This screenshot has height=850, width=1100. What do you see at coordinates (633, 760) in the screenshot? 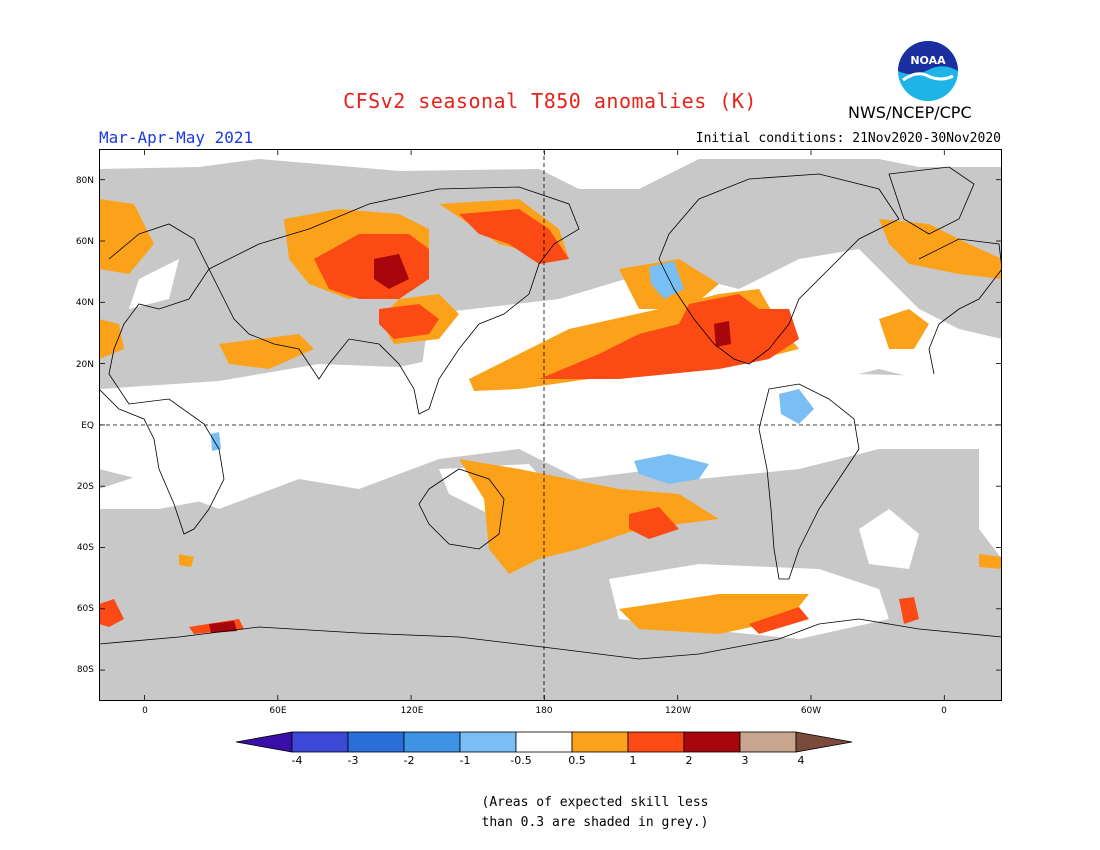
I see `colorbar-label: 1` at bounding box center [633, 760].